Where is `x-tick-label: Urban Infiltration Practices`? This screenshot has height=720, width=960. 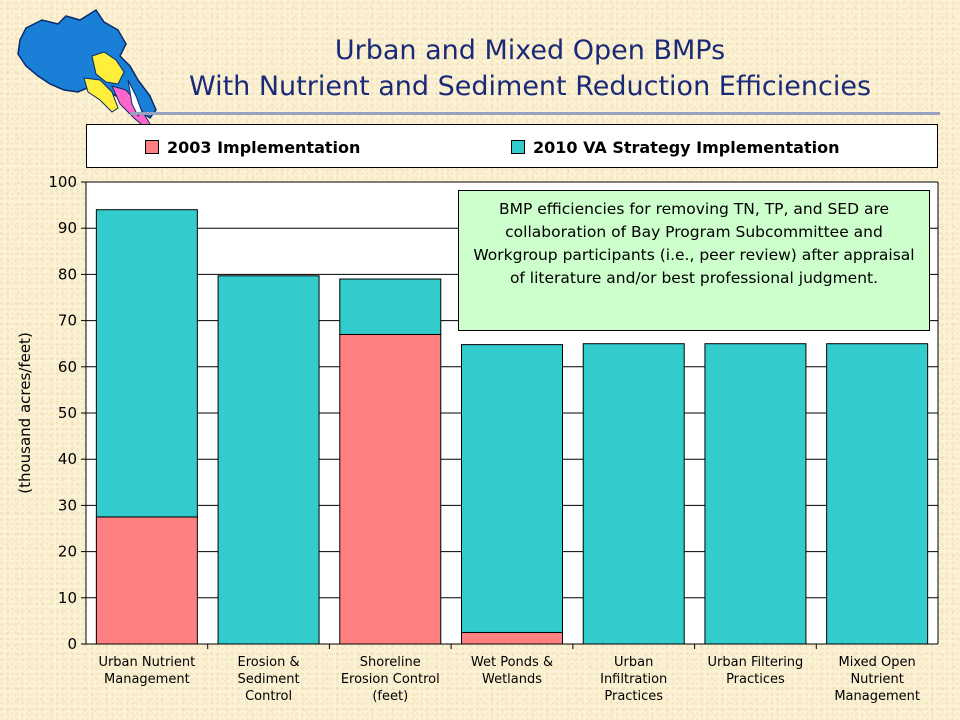 x-tick-label: Urban Infiltration Practices is located at coordinates (633, 679).